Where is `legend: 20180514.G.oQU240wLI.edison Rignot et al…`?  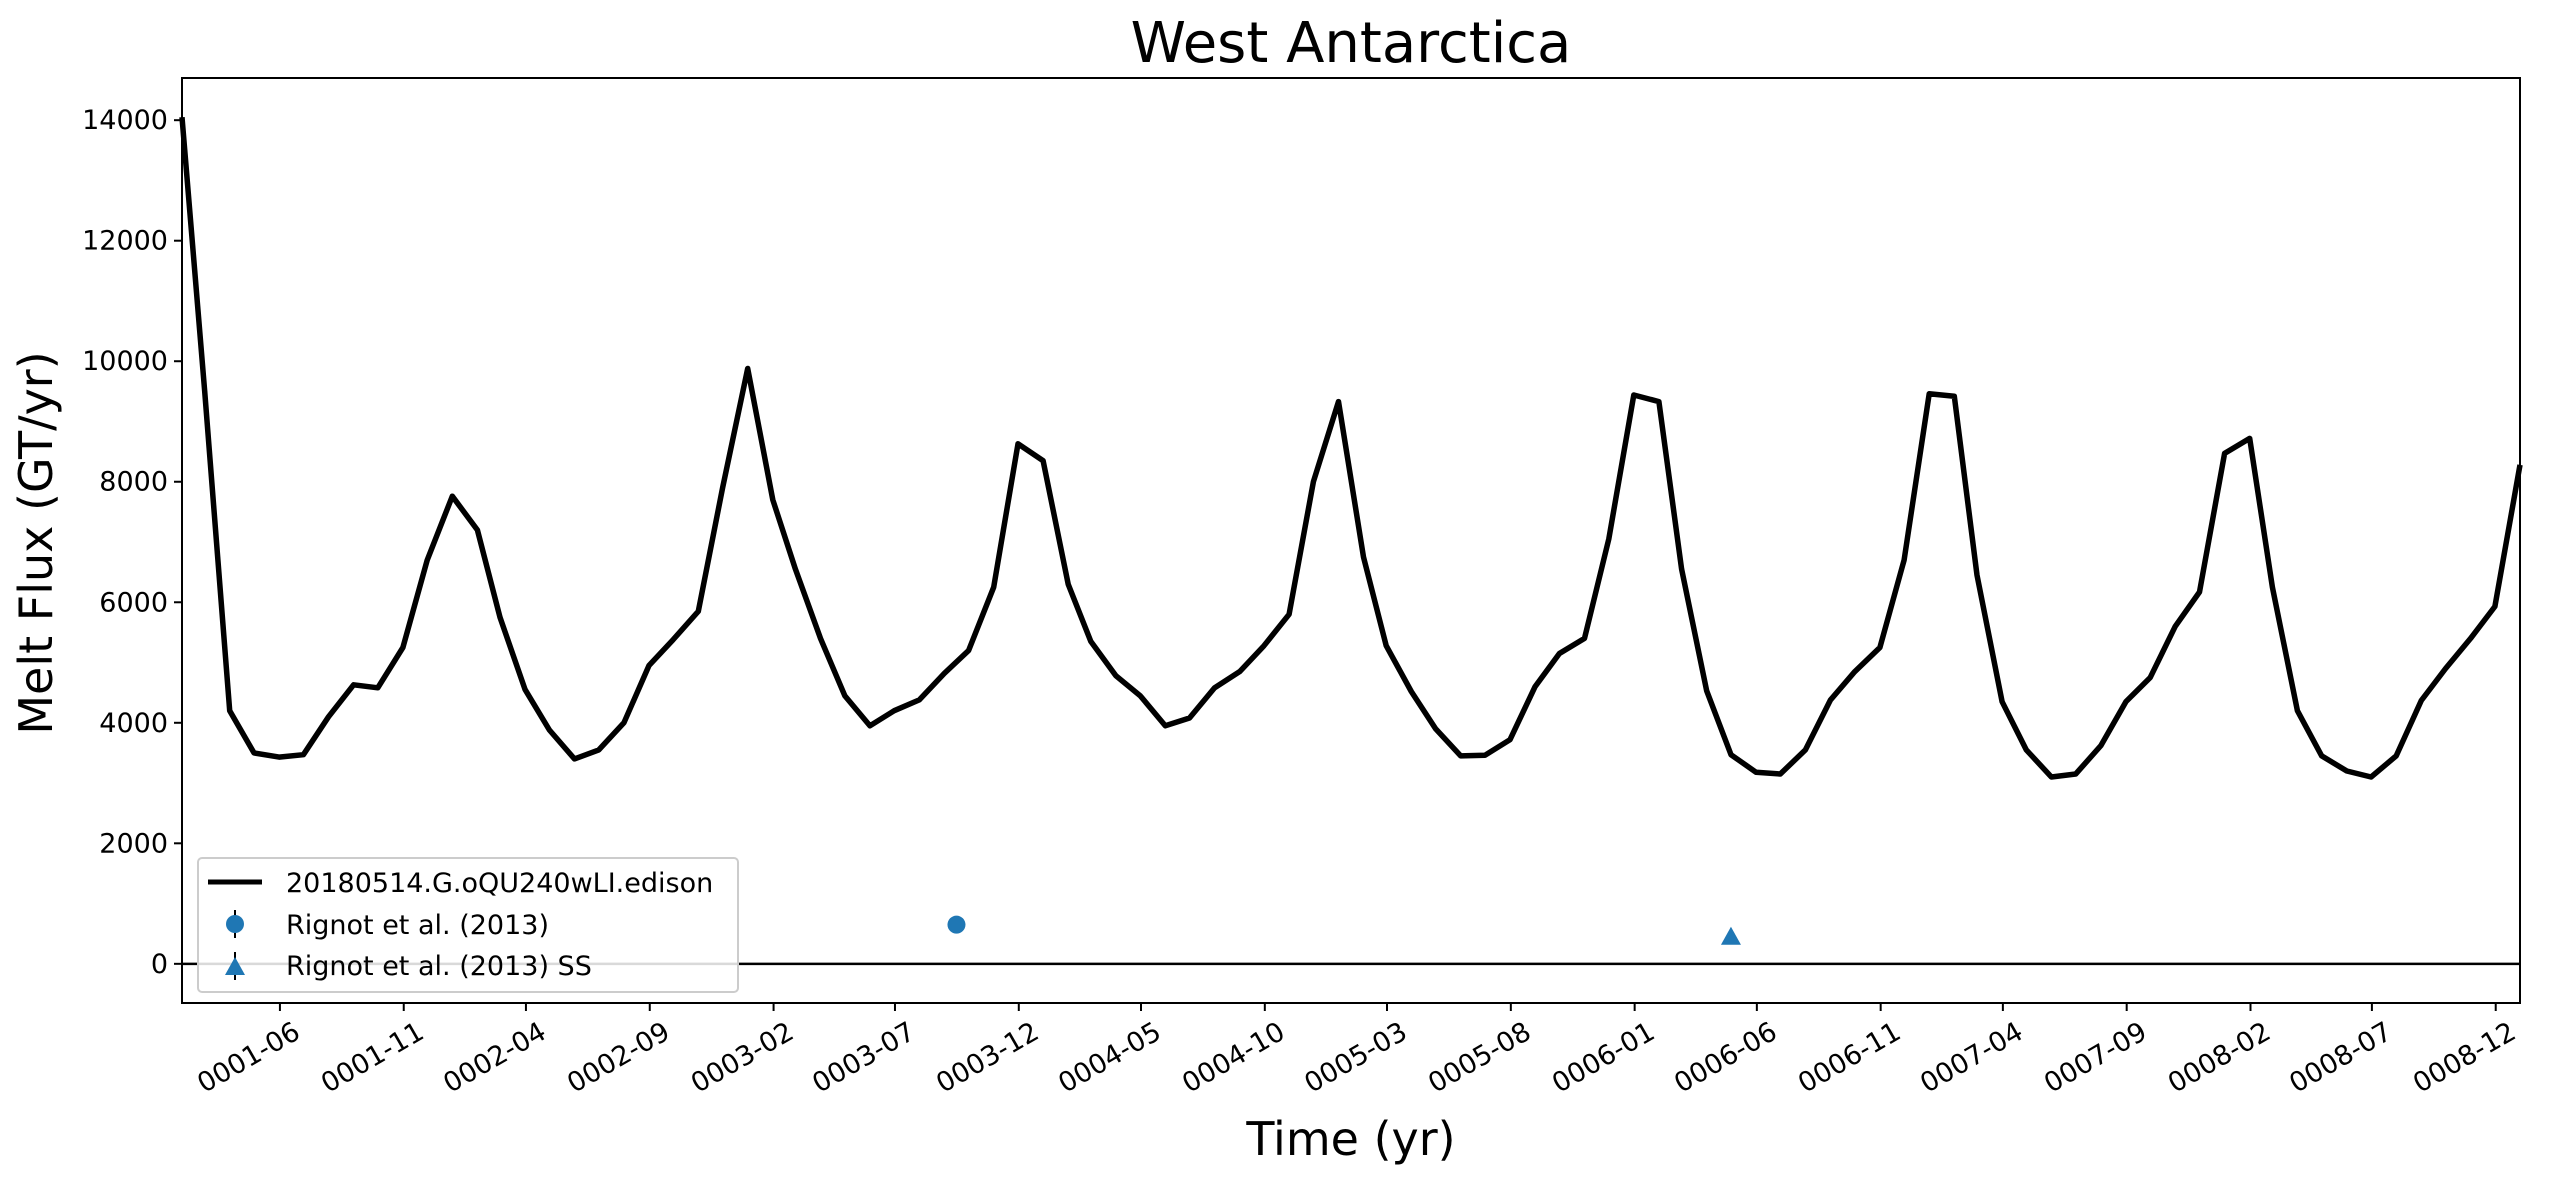
legend: 20180514.G.oQU240wLI.edison Rignot et al… is located at coordinates (468, 925).